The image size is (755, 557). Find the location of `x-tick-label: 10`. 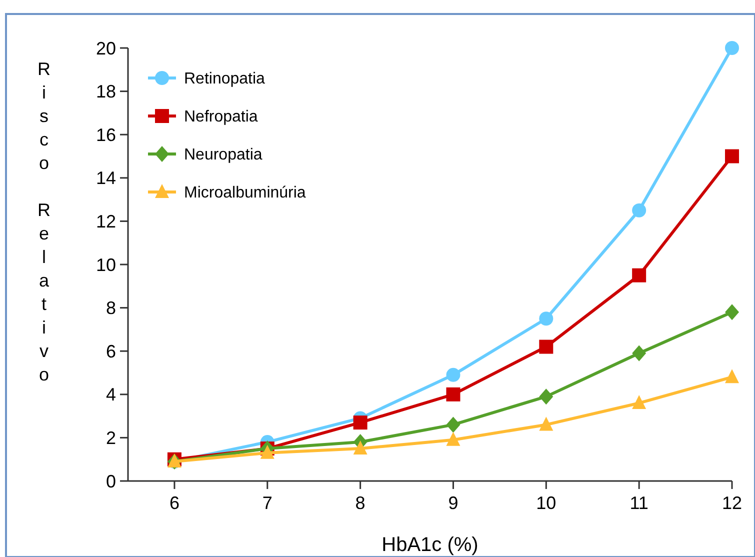

x-tick-label: 10 is located at coordinates (546, 503).